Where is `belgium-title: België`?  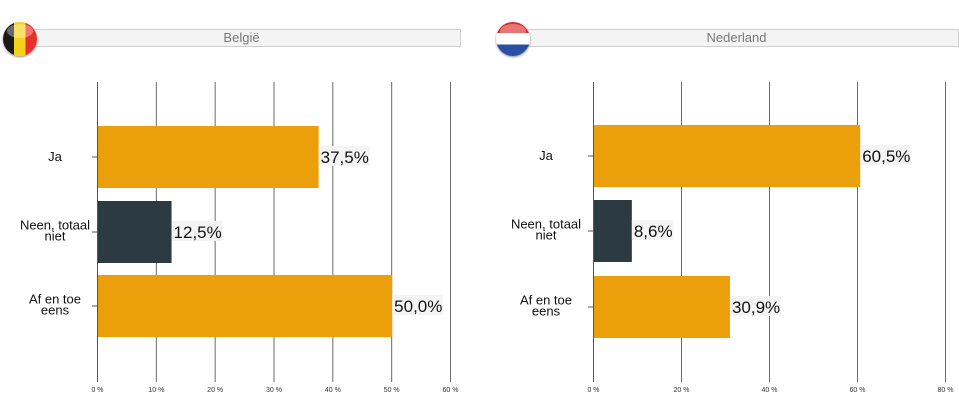 belgium-title: België is located at coordinates (241, 37).